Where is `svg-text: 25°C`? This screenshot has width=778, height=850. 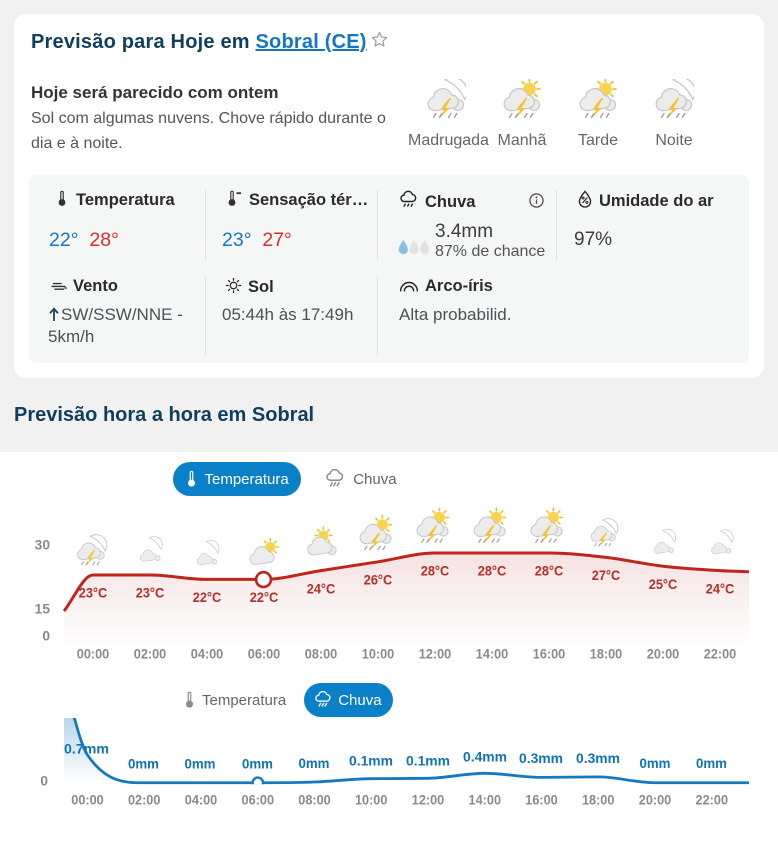 svg-text: 25°C is located at coordinates (663, 584).